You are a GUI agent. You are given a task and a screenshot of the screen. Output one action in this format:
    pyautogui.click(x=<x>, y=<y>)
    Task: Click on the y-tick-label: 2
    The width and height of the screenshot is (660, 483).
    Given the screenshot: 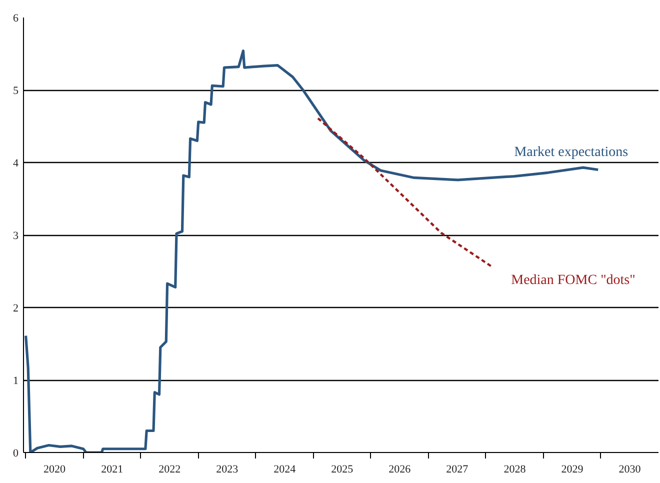 What is the action you would take?
    pyautogui.click(x=15, y=308)
    